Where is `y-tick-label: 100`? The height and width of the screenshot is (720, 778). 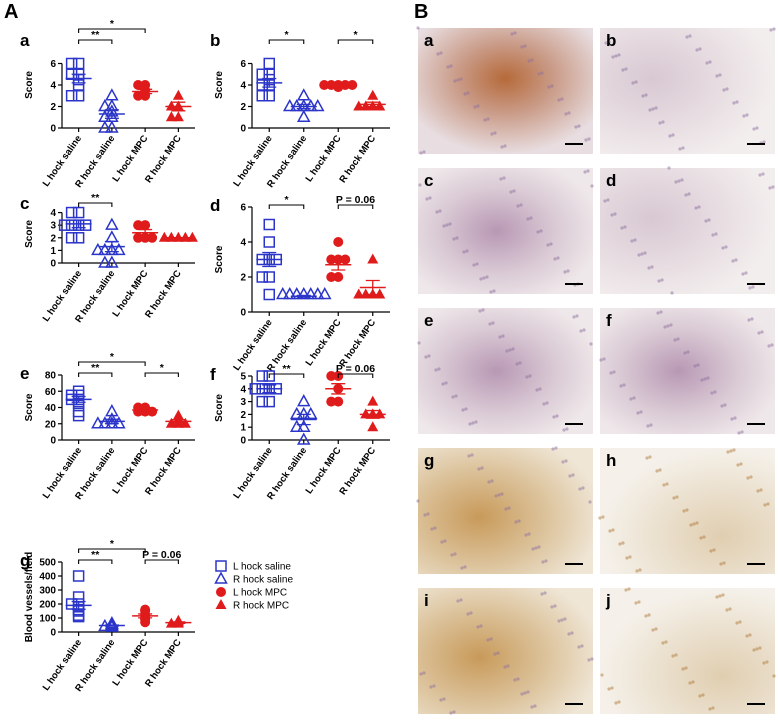 y-tick-label: 100 is located at coordinates (47, 619).